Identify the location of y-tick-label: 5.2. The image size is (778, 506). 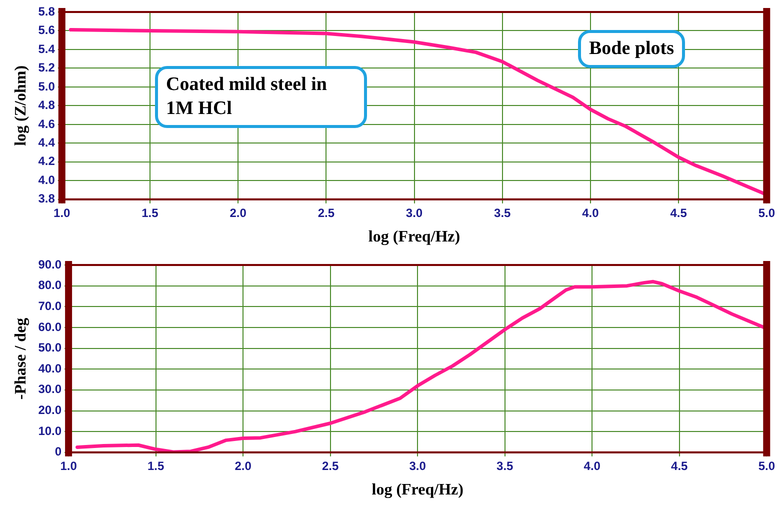
(47, 67).